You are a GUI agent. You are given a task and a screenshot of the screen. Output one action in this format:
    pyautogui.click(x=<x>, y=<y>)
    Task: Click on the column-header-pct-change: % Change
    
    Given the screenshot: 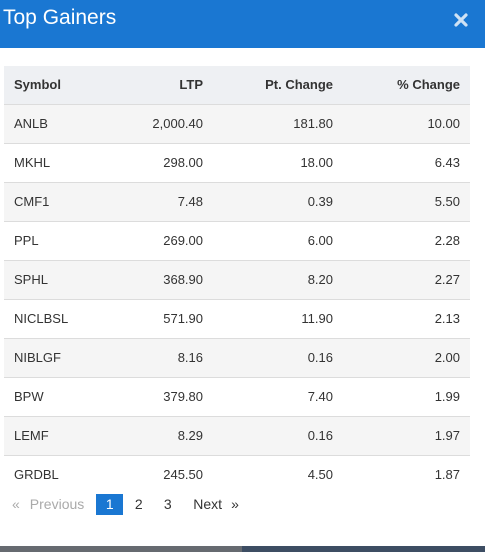 What is the action you would take?
    pyautogui.click(x=406, y=85)
    